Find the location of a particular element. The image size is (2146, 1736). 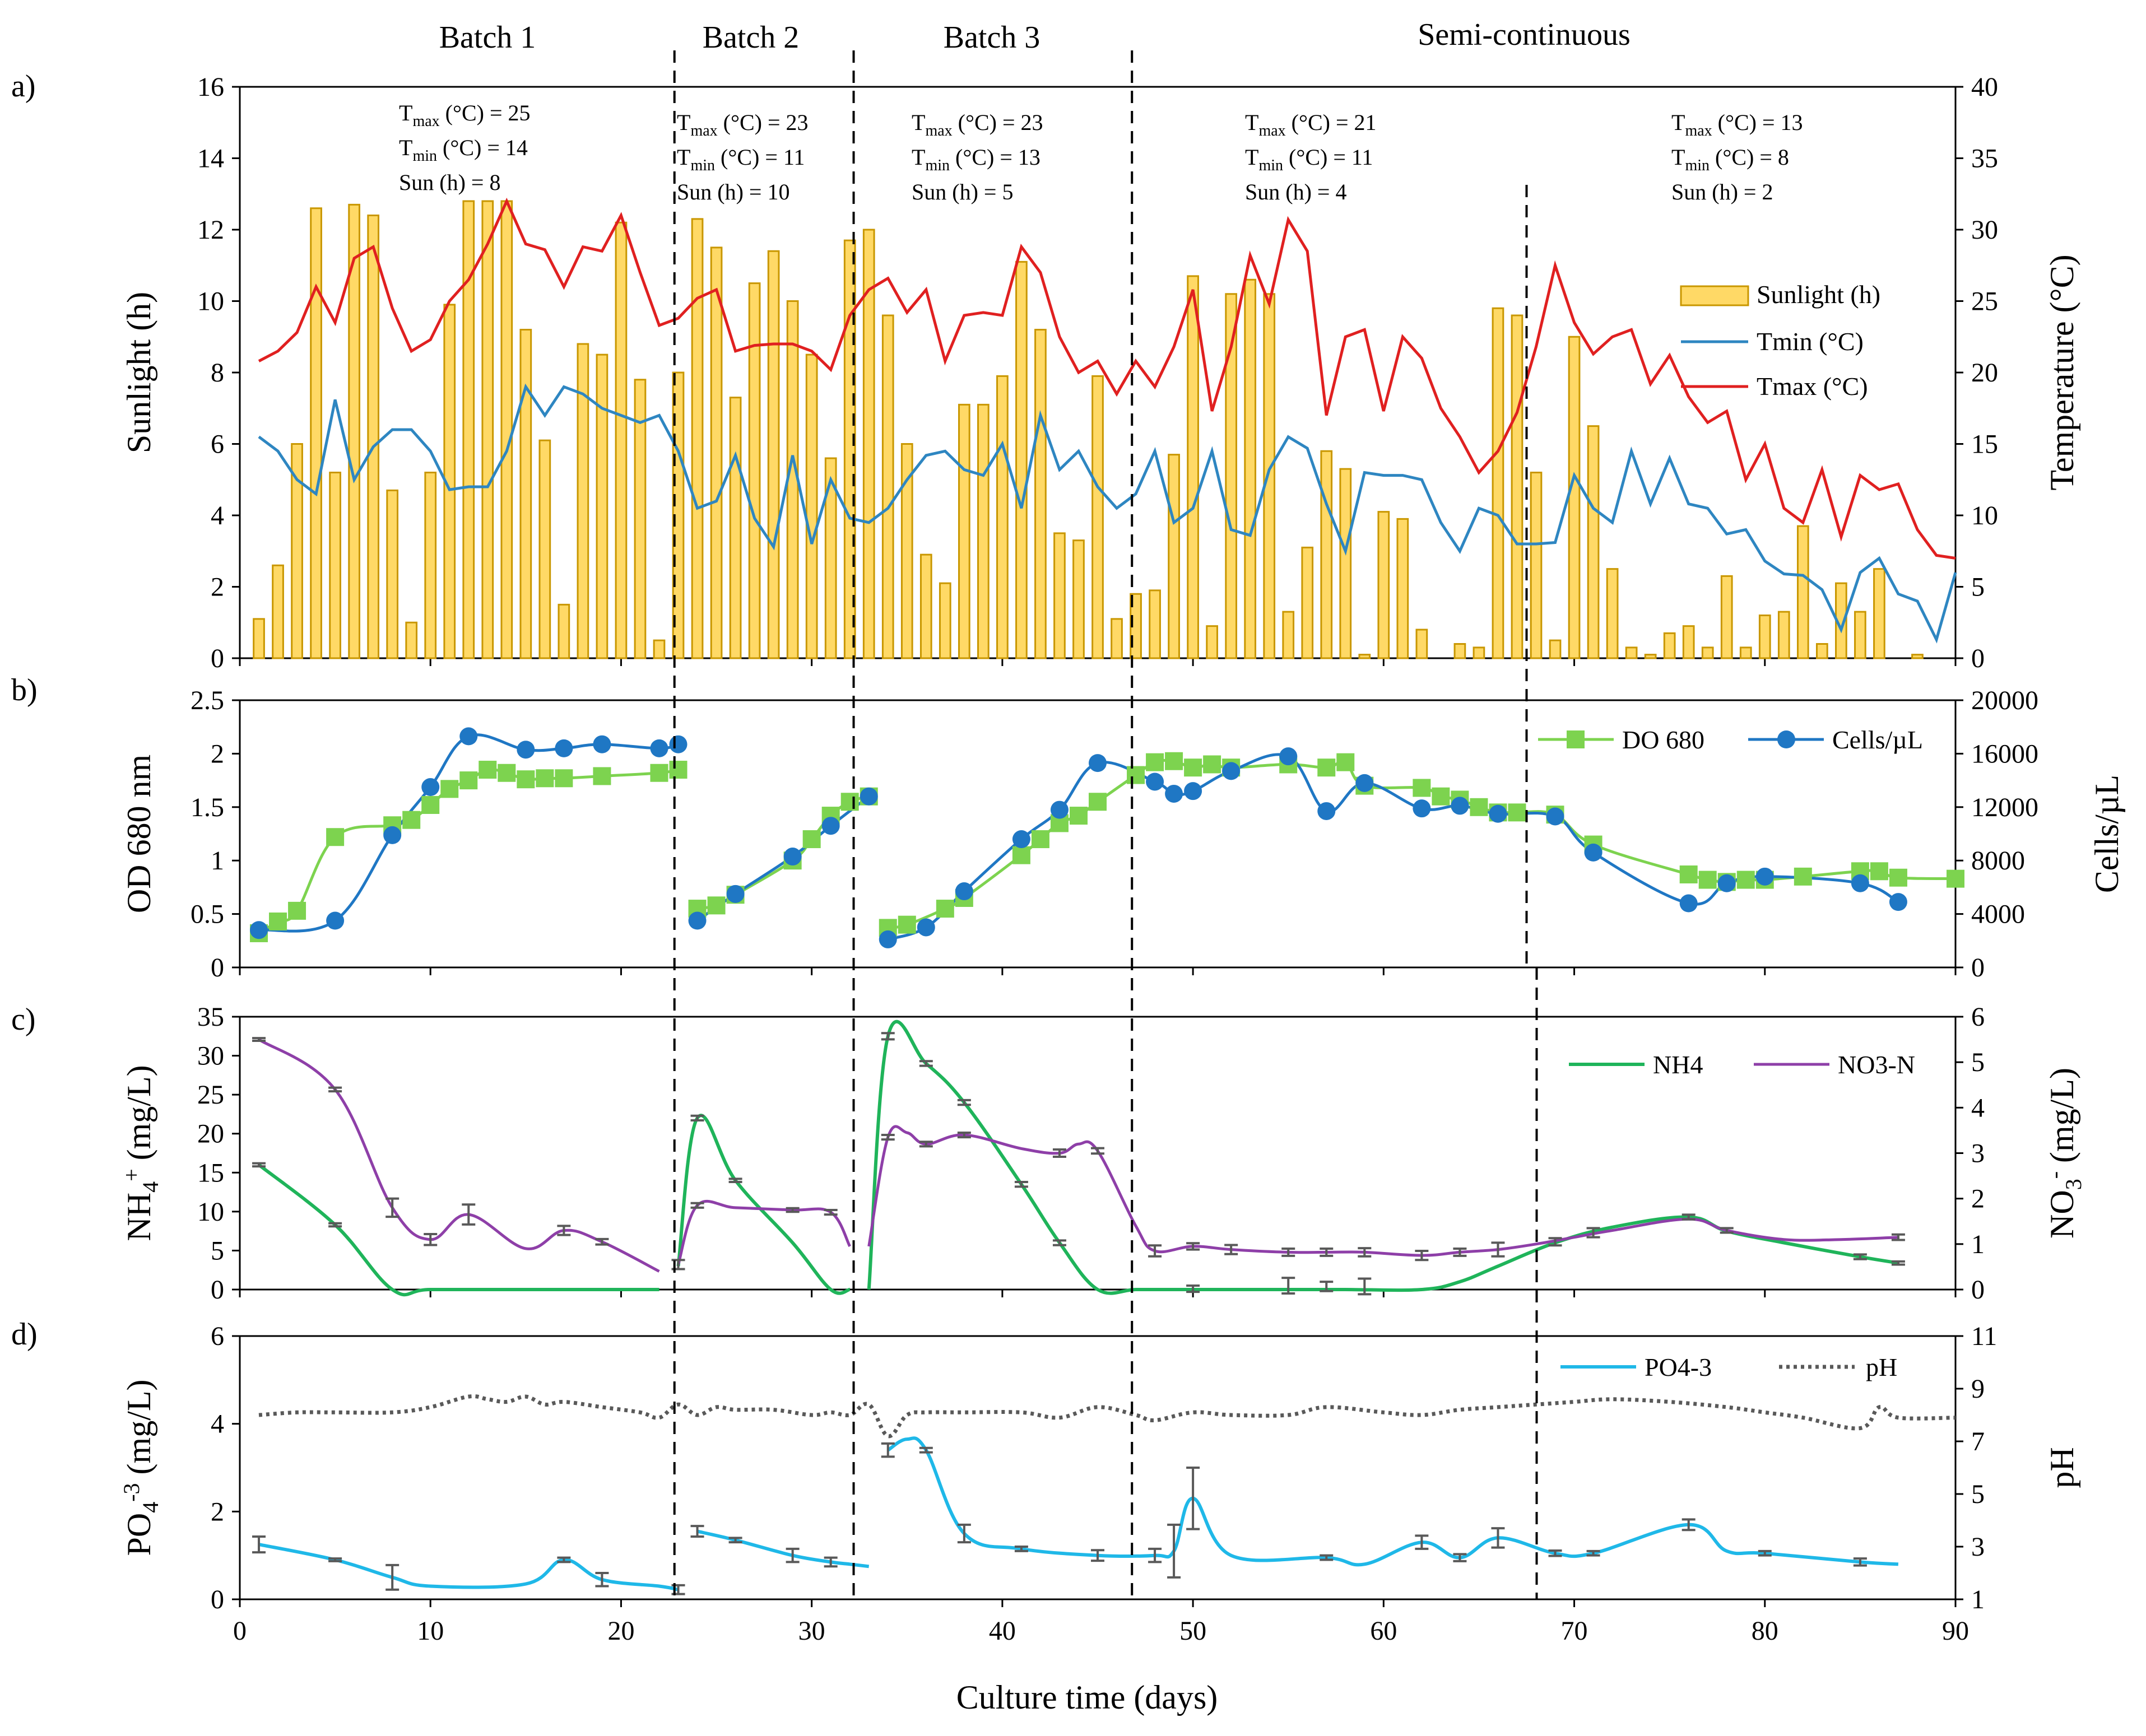

semicontinuous-split-divider is located at coordinates (1531, 892).